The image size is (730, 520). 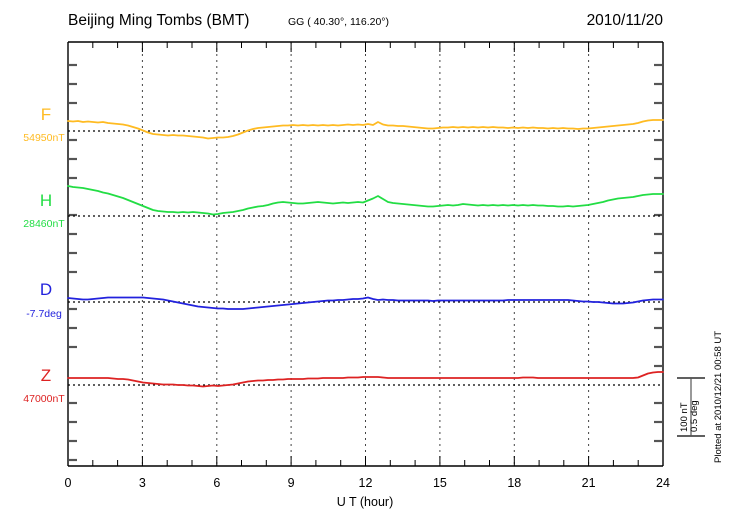 I want to click on xtick-label-9: 9, so click(x=291, y=483).